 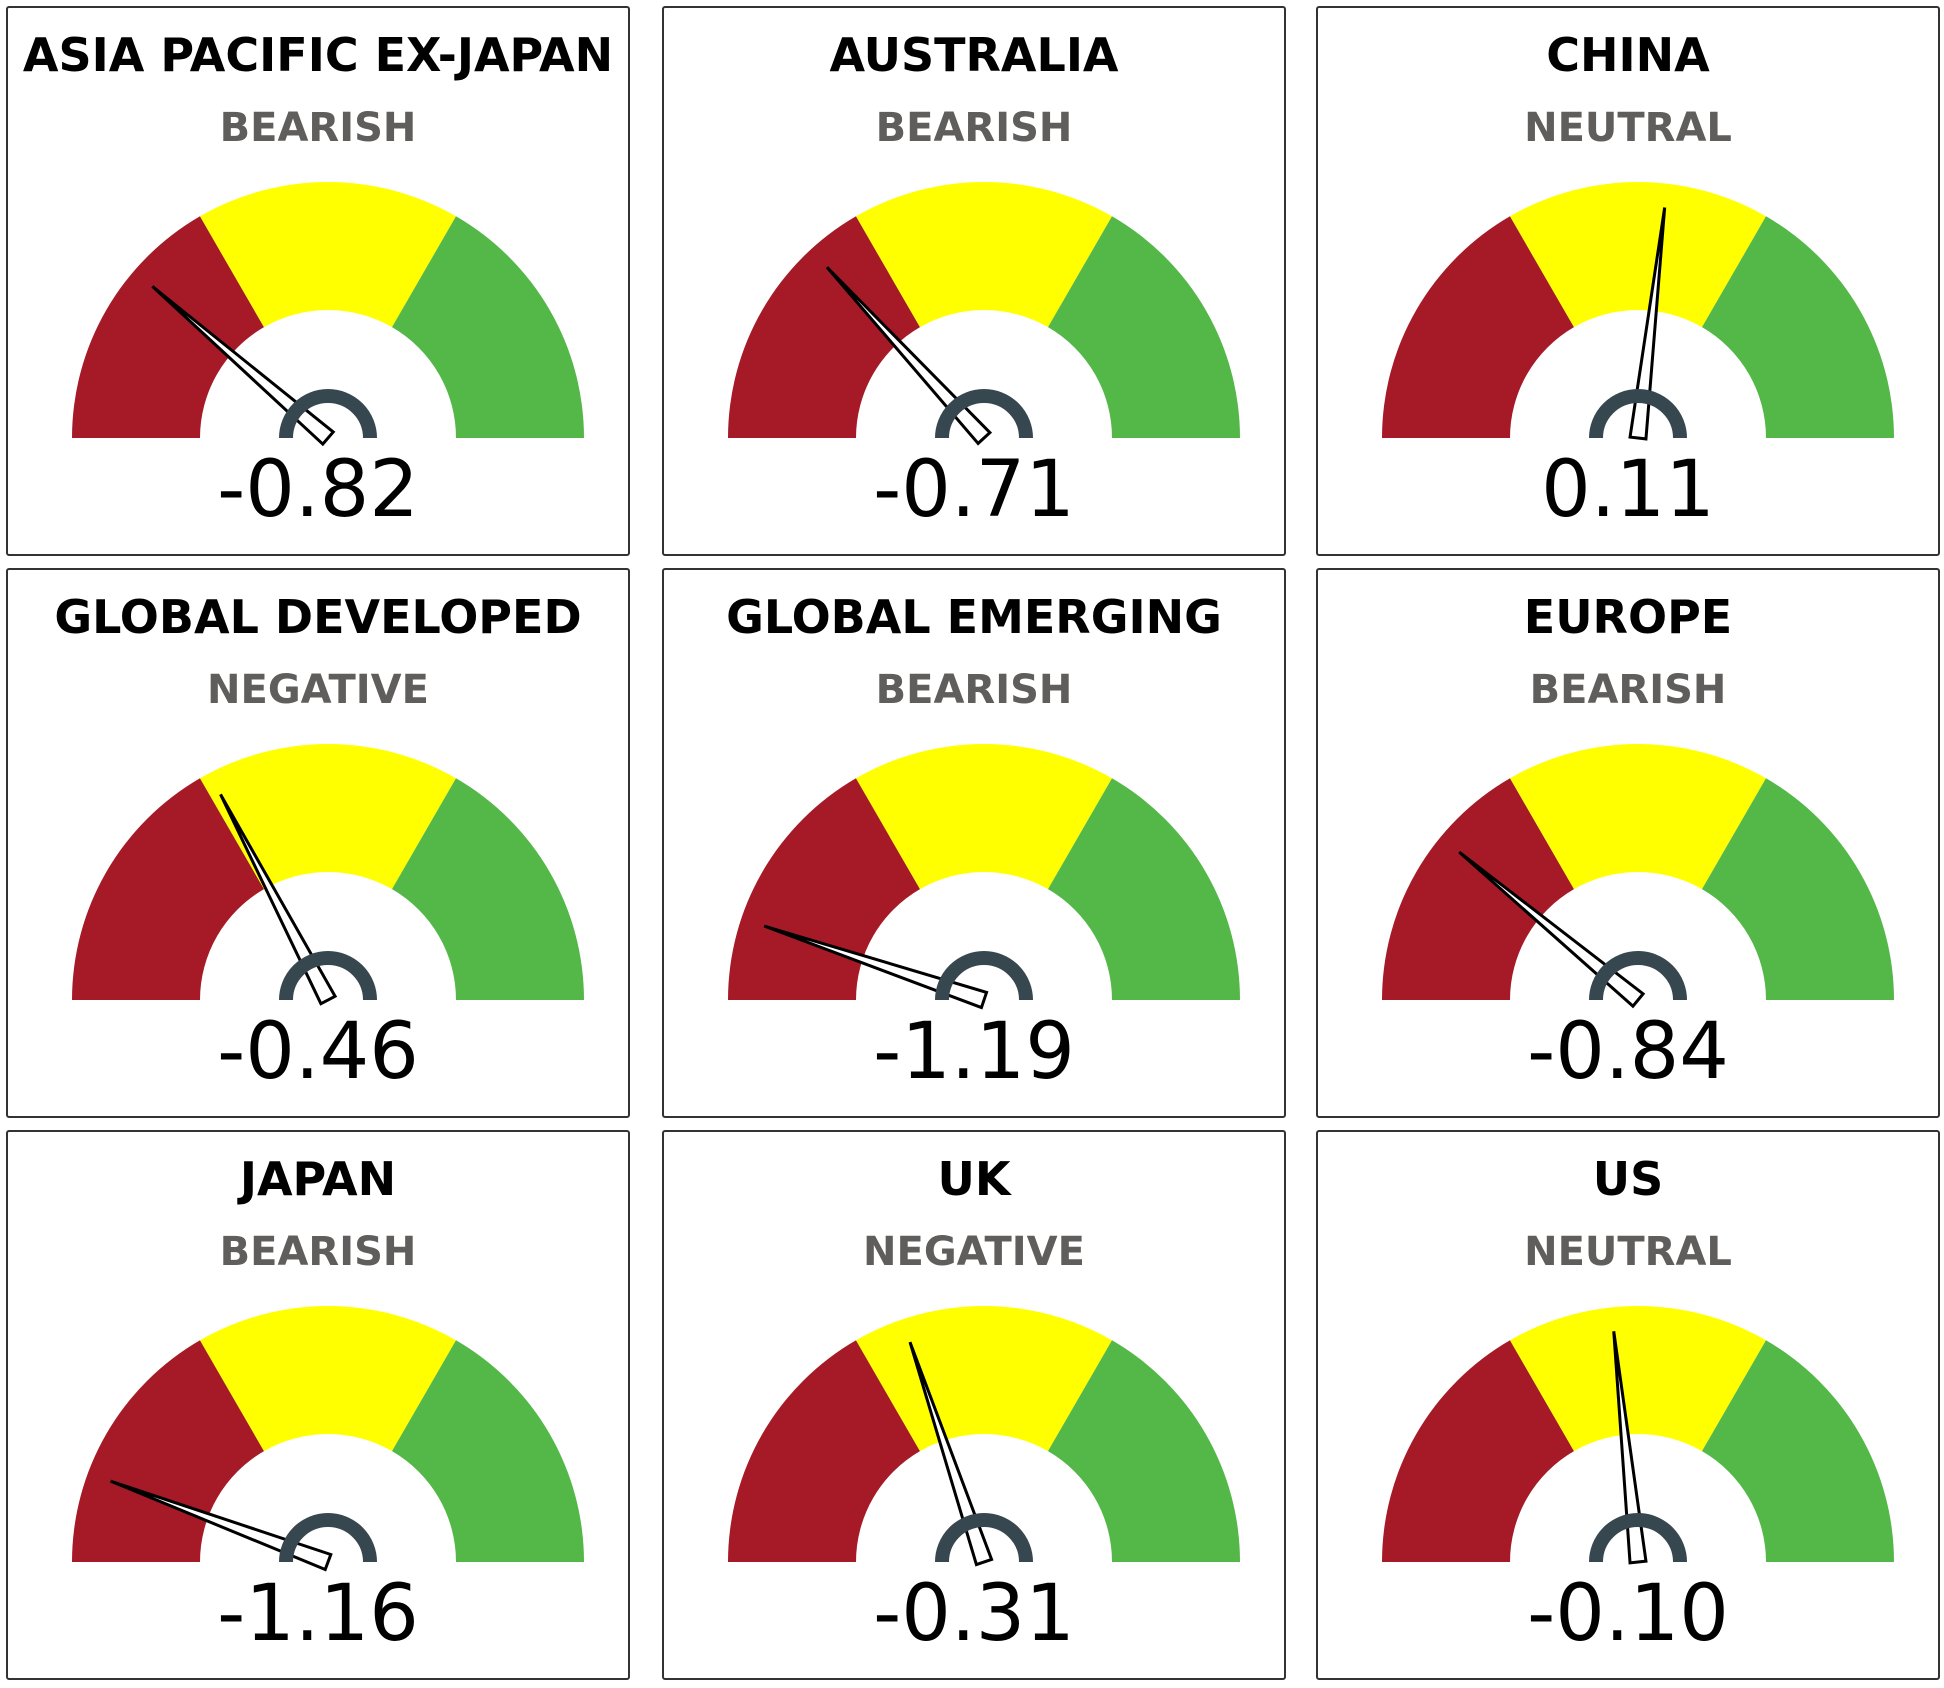 I want to click on gauge-title: AUSTRALIA, so click(x=974, y=55).